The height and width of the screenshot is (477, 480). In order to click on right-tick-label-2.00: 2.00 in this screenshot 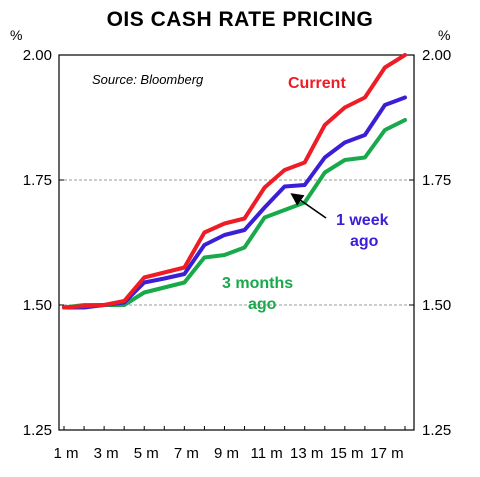, I will do `click(436, 55)`.